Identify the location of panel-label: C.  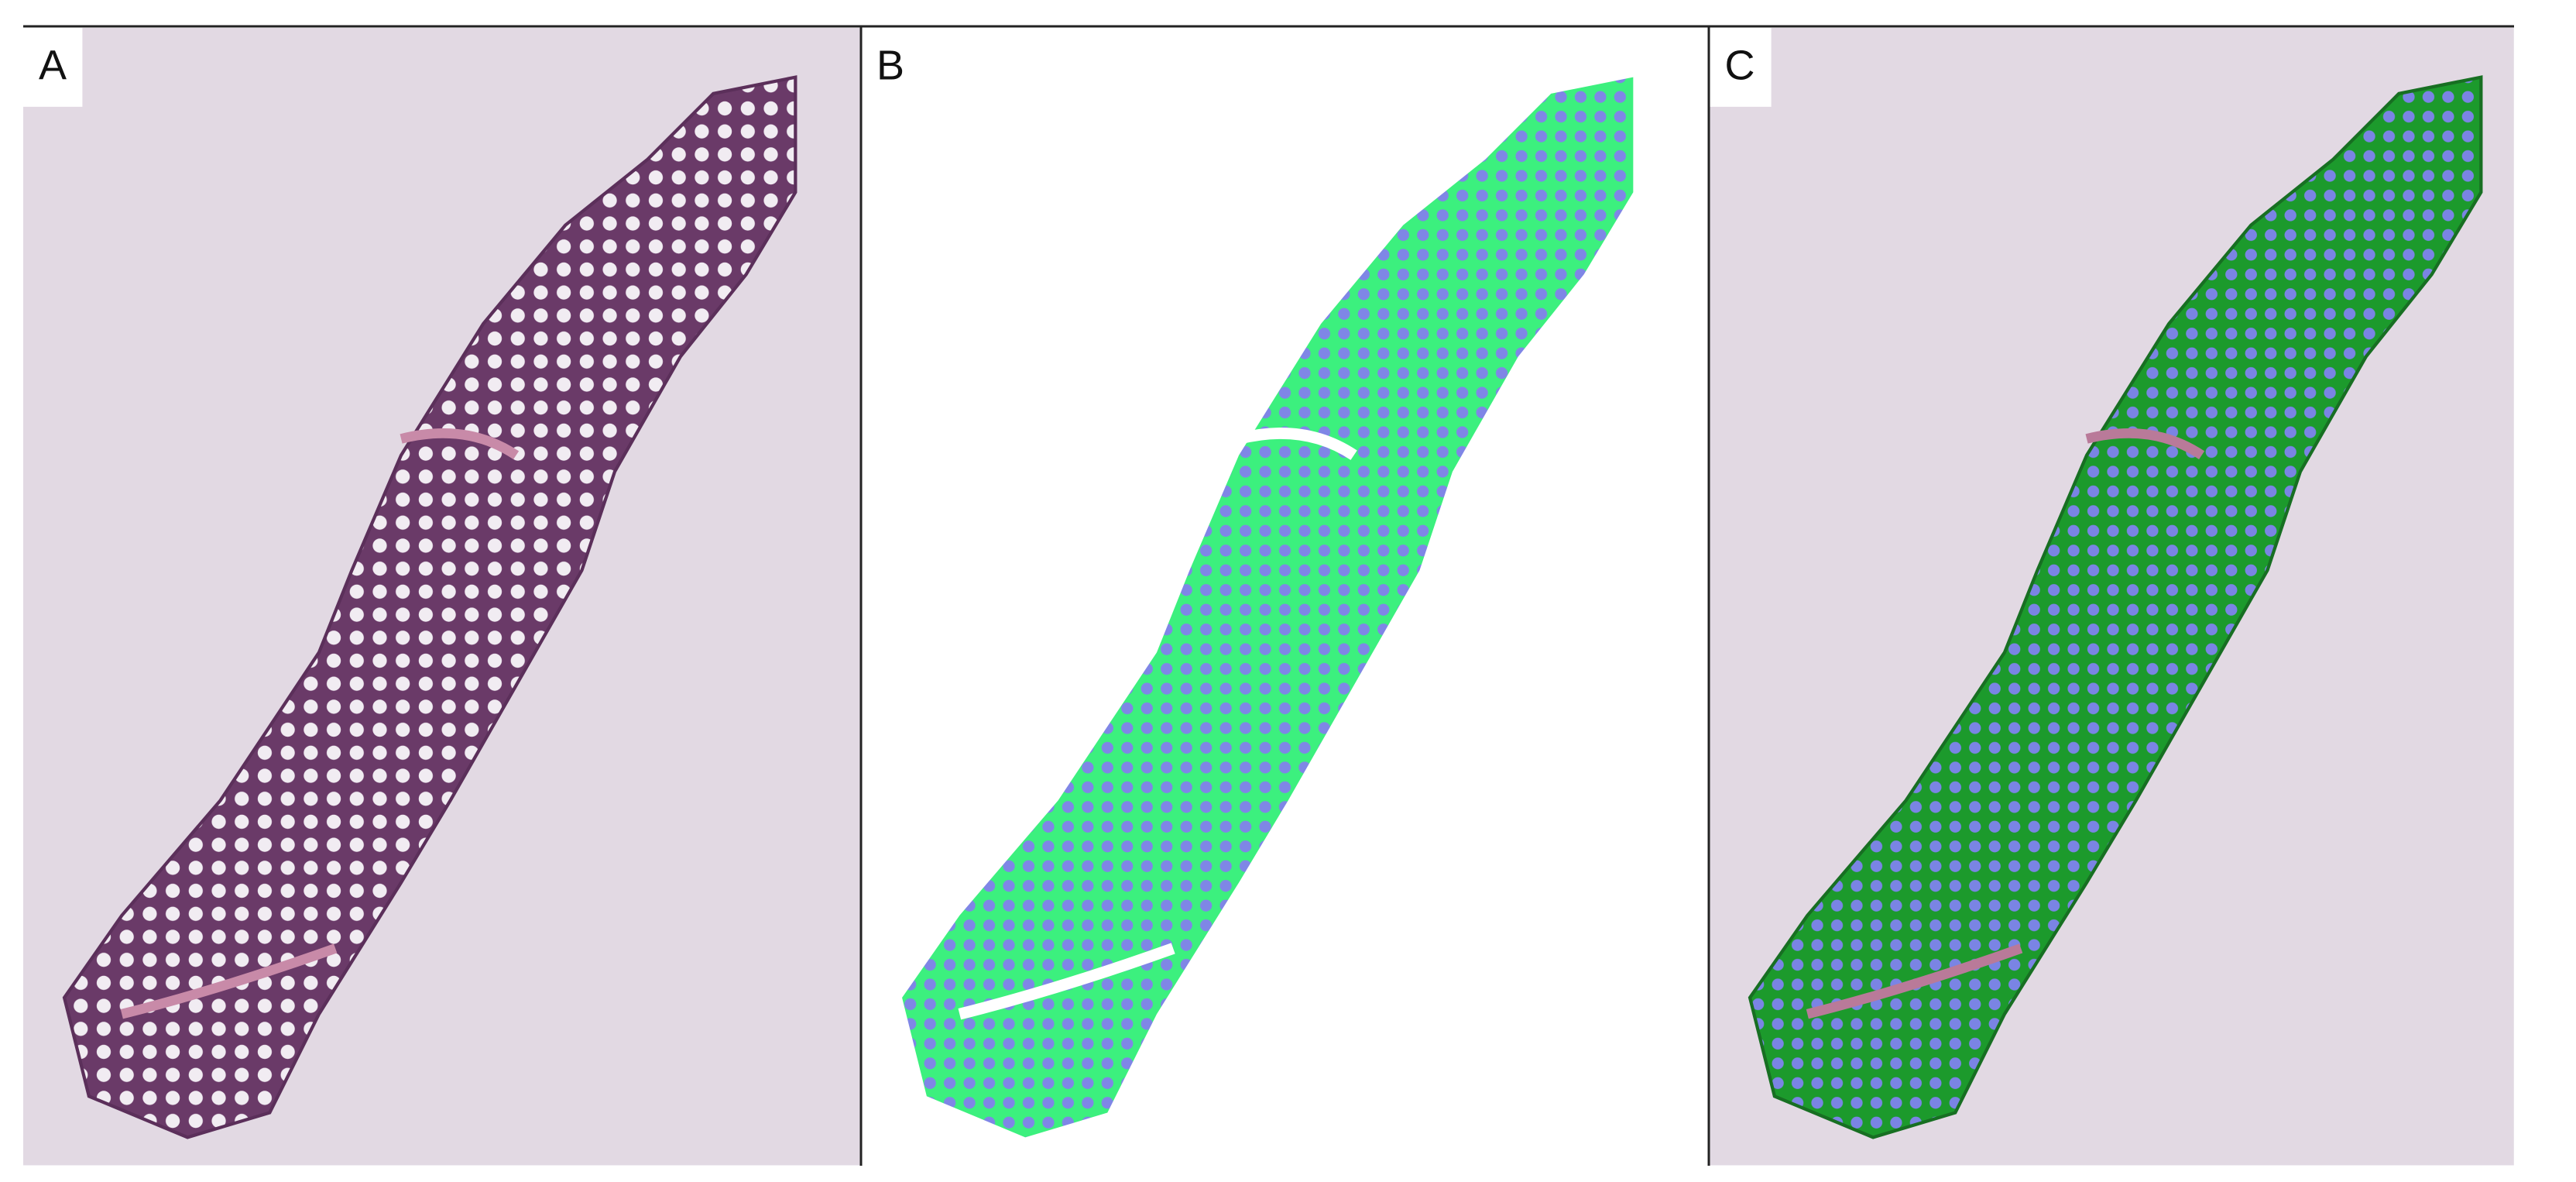
(1740, 65).